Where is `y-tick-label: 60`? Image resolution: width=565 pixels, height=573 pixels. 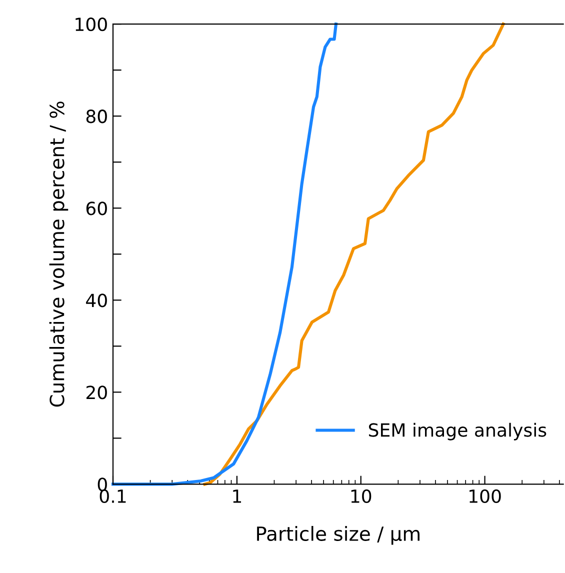 y-tick-label: 60 is located at coordinates (96, 209).